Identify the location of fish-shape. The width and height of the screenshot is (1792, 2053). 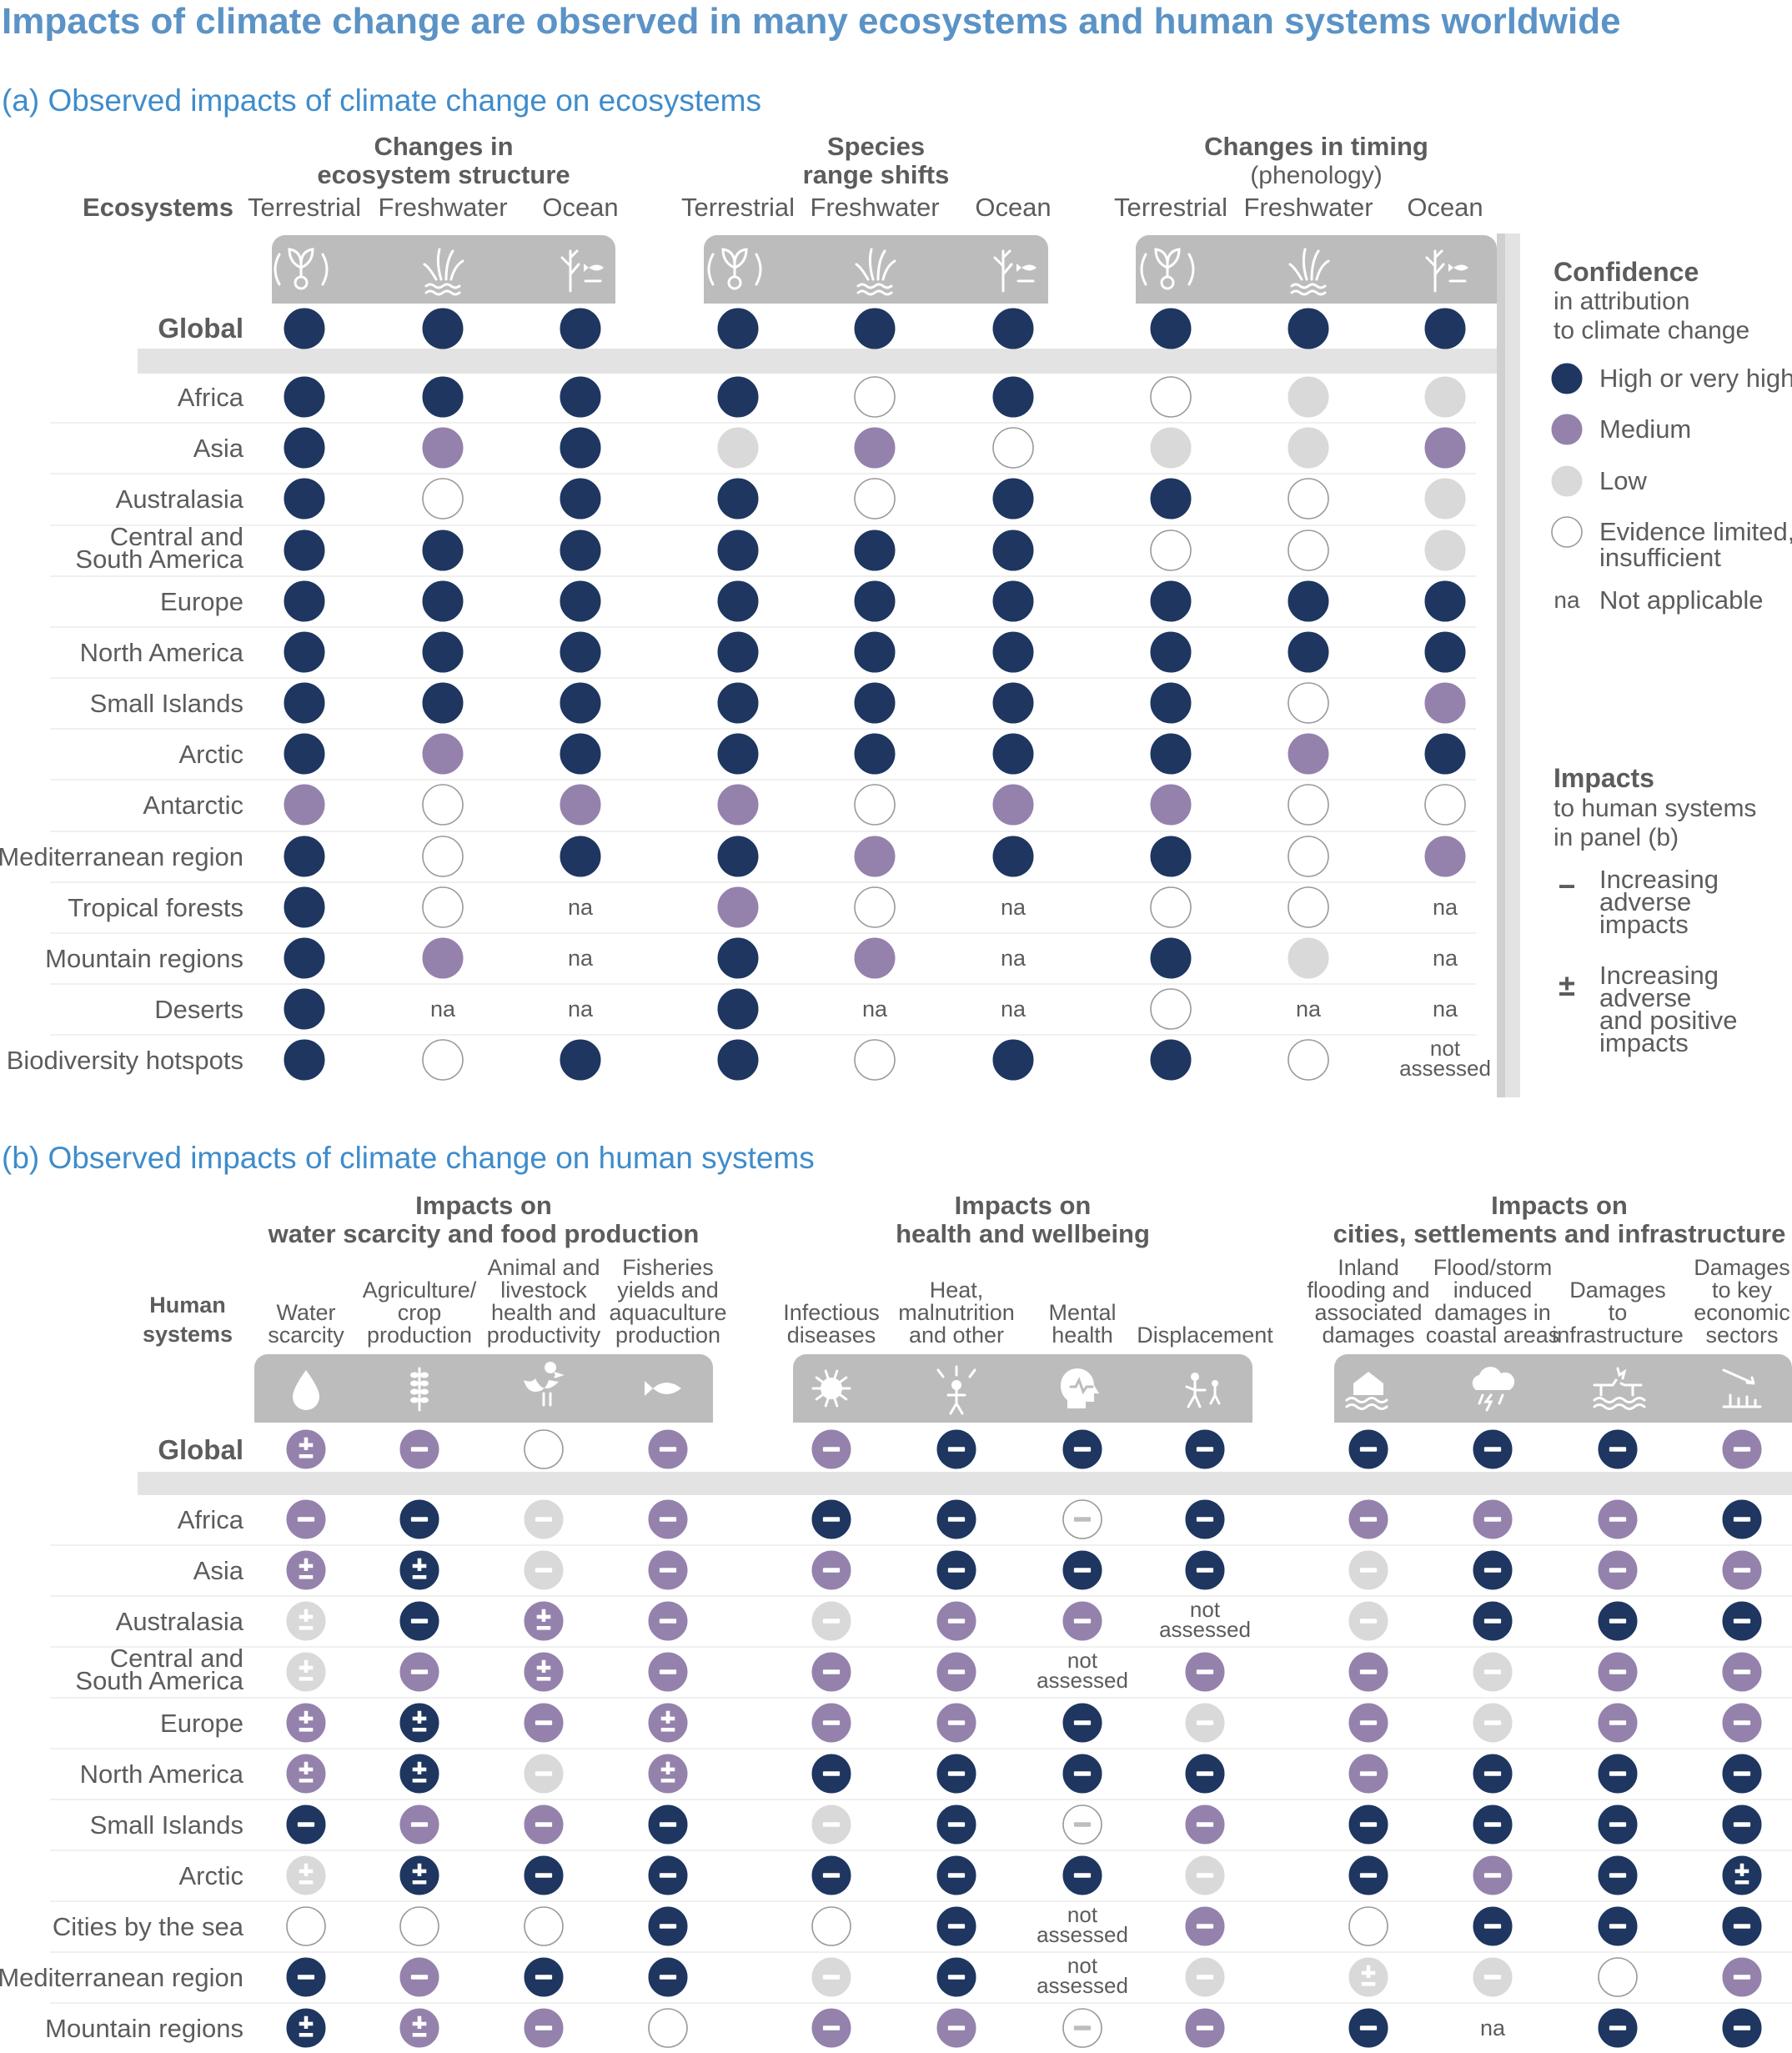
(663, 1388).